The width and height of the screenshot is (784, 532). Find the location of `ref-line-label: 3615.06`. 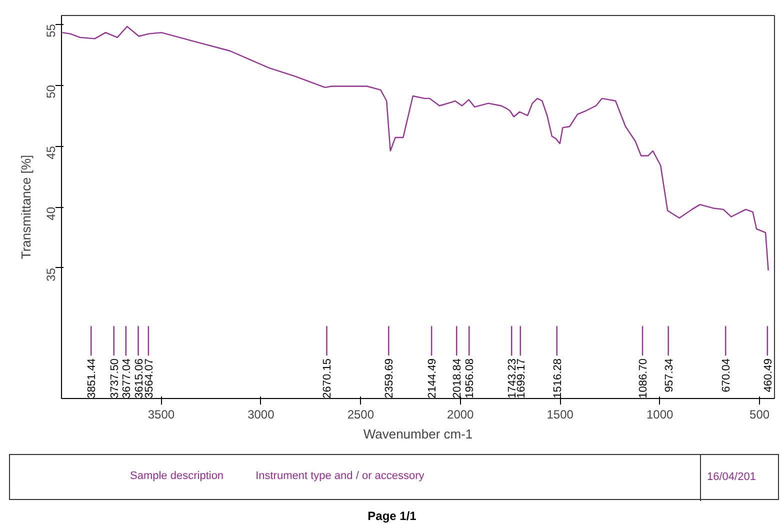

ref-line-label: 3615.06 is located at coordinates (139, 378).